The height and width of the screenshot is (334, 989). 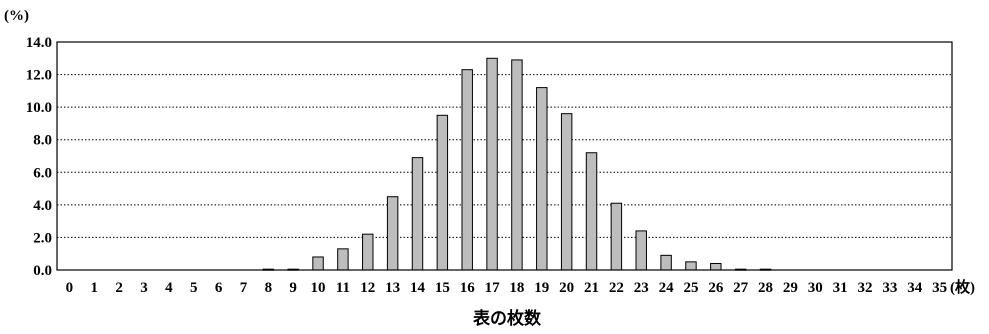 What do you see at coordinates (716, 288) in the screenshot?
I see `x-tick-label: 26` at bounding box center [716, 288].